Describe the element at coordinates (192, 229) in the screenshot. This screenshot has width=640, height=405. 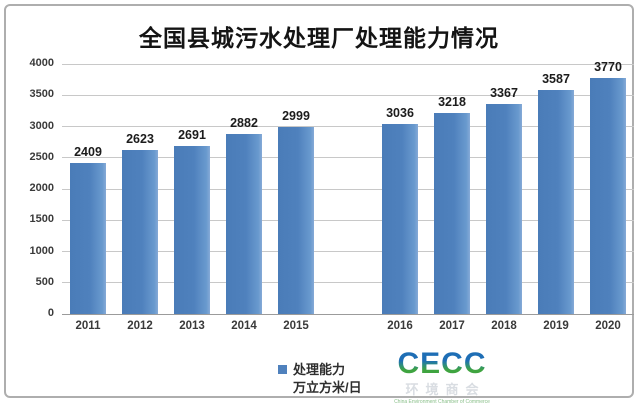
I see `bar-2013` at that location.